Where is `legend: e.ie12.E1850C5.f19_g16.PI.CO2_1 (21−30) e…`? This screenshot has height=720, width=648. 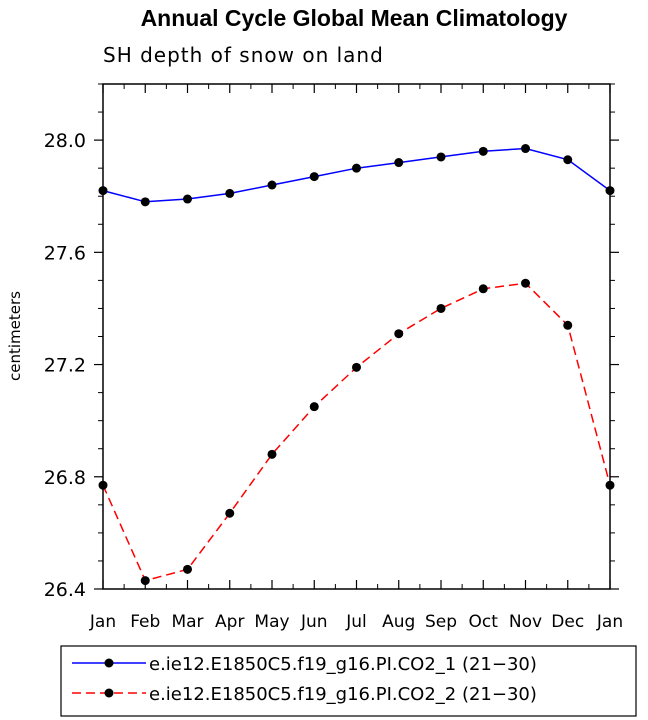
legend: e.ie12.E1850C5.f19_g16.PI.CO2_1 (21−30) e… is located at coordinates (348, 681).